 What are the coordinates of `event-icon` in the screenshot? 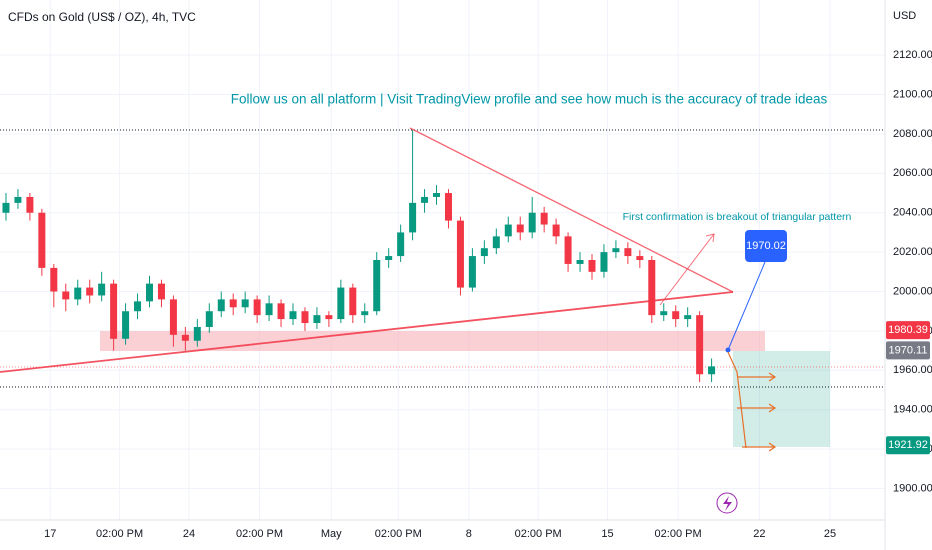 It's located at (727, 503).